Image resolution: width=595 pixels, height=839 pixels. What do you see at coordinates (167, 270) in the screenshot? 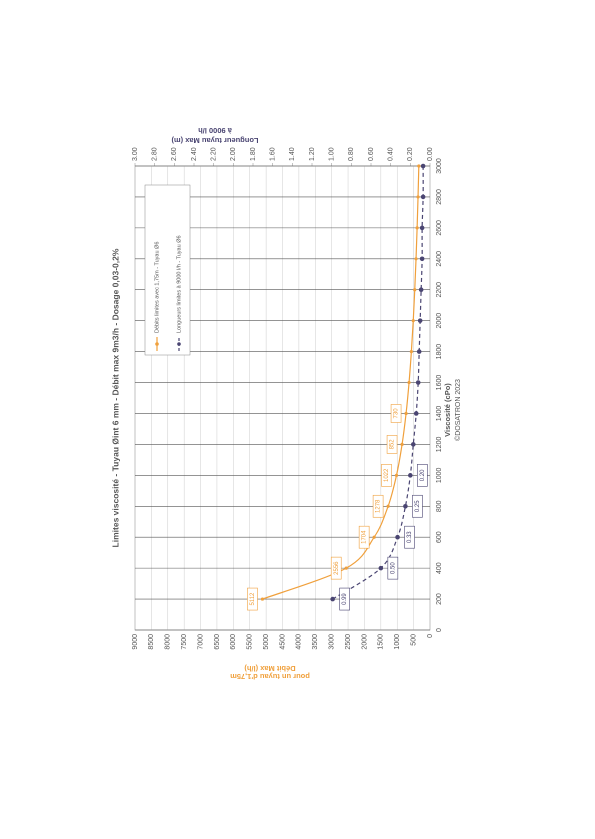
I see `legend-box` at bounding box center [167, 270].